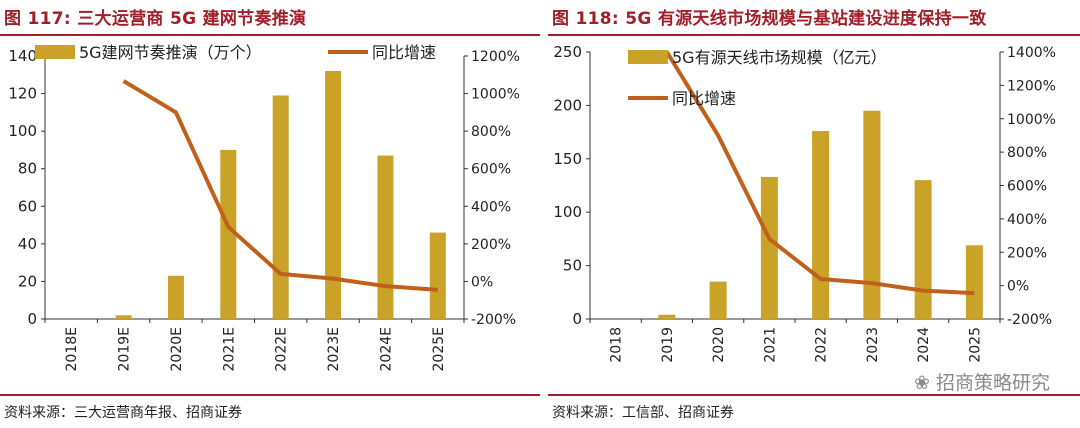  Describe the element at coordinates (567, 52) in the screenshot. I see `y-tick-label: 250` at that location.